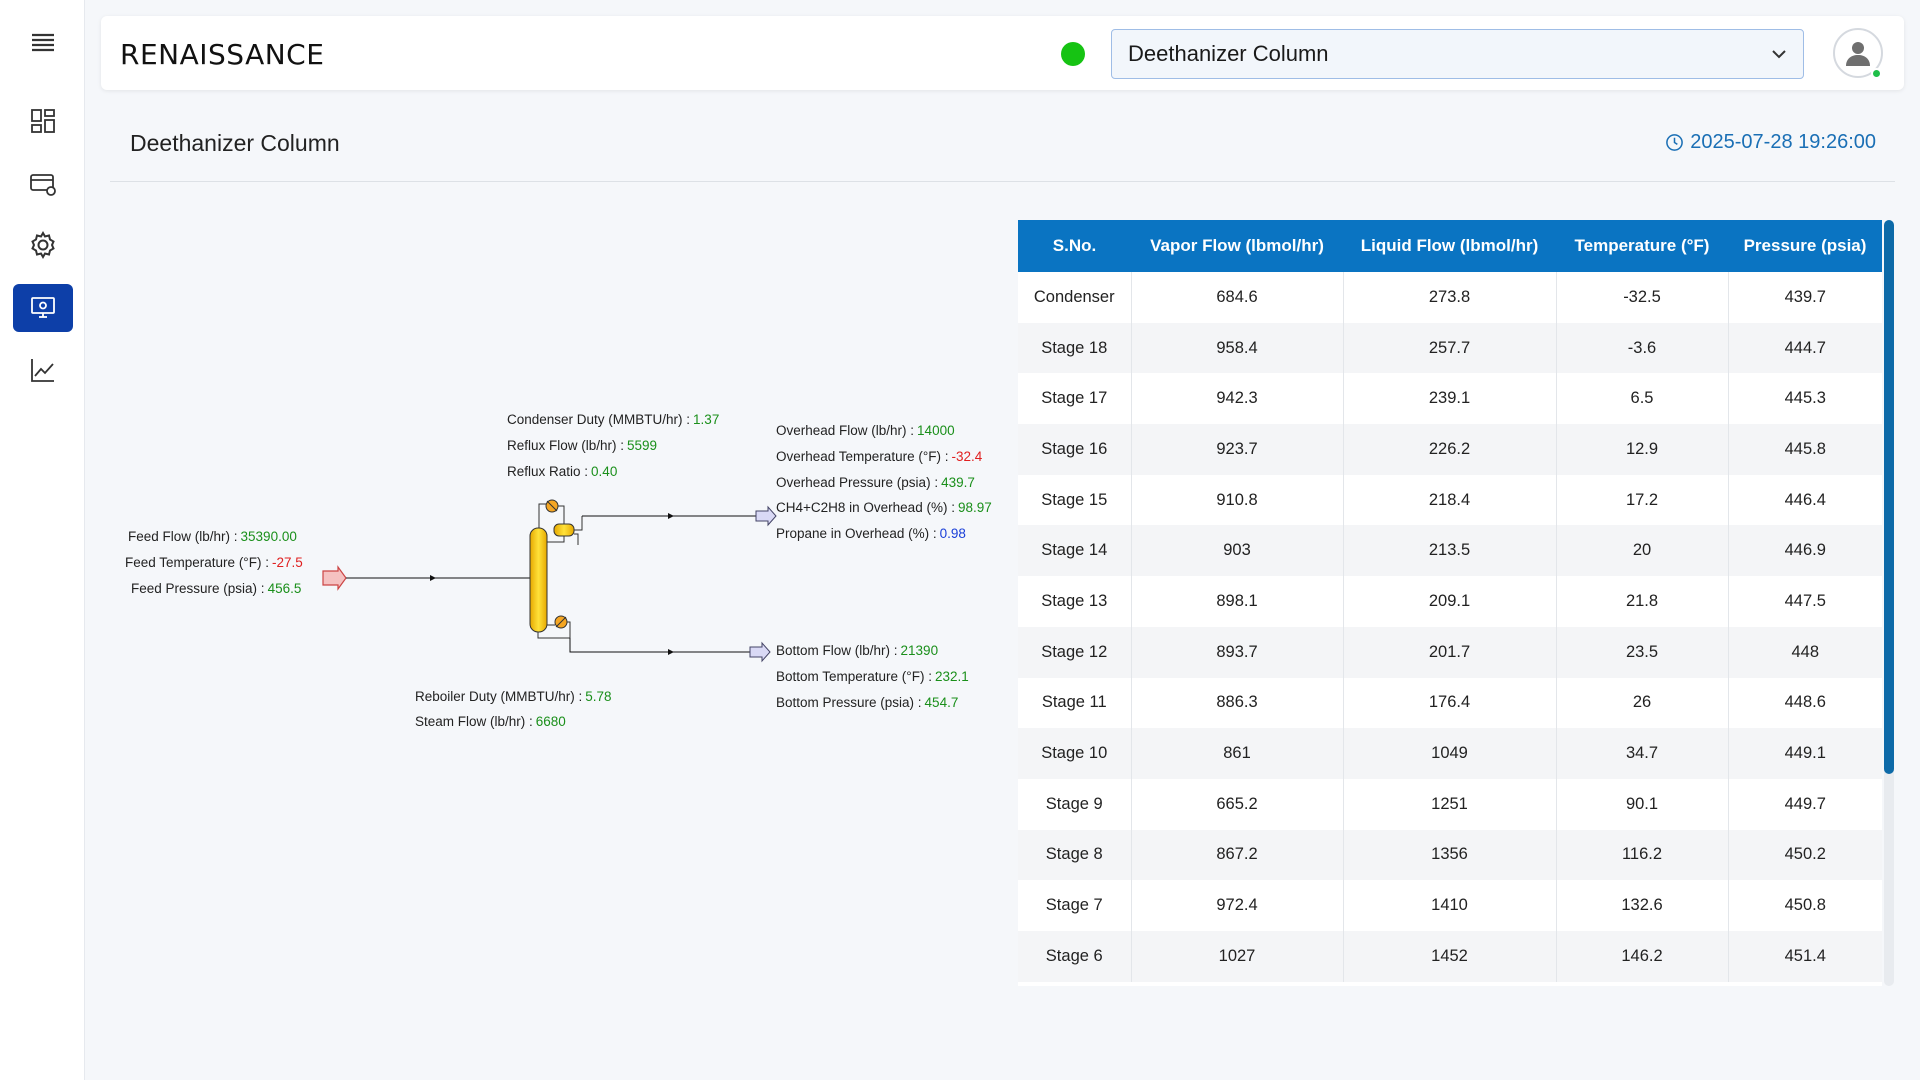 The height and width of the screenshot is (1080, 1920). What do you see at coordinates (214, 562) in the screenshot?
I see `feed-temp-label: Feed Temperature (°F) : -27.5` at bounding box center [214, 562].